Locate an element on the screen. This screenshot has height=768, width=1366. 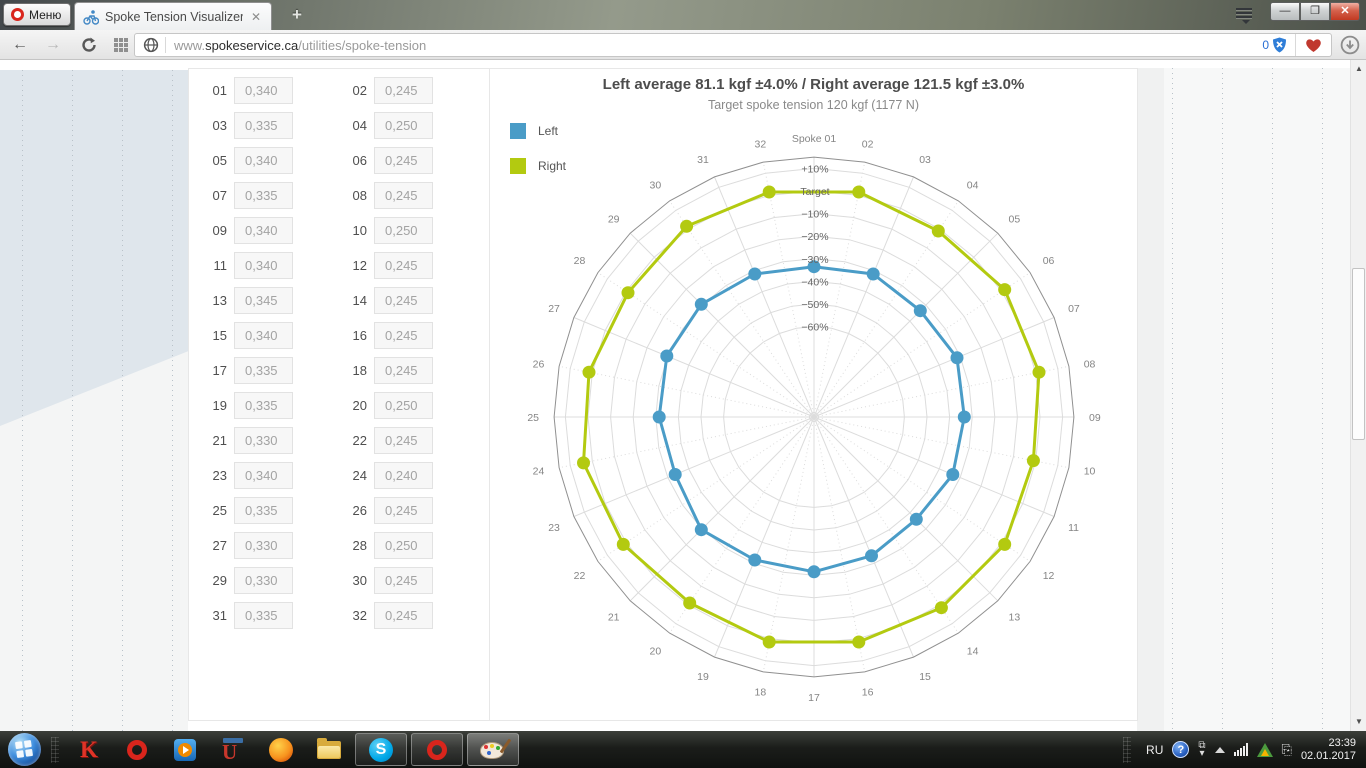
forward-icon: → is located at coordinates (53, 44).